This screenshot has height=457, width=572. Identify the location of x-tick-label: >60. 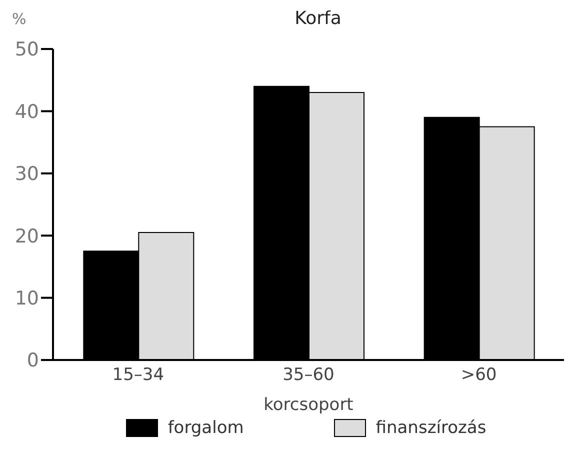
(478, 375).